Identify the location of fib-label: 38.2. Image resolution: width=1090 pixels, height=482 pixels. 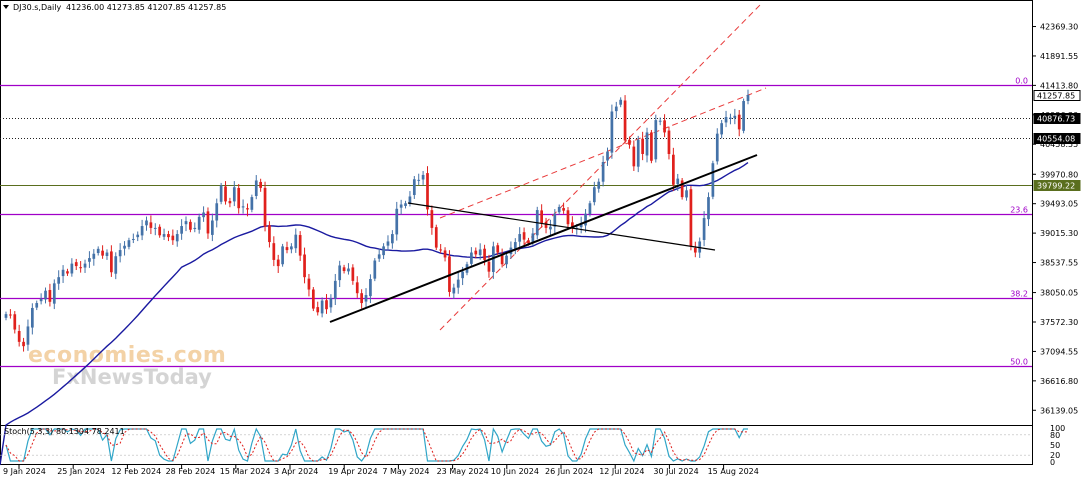
(1019, 294).